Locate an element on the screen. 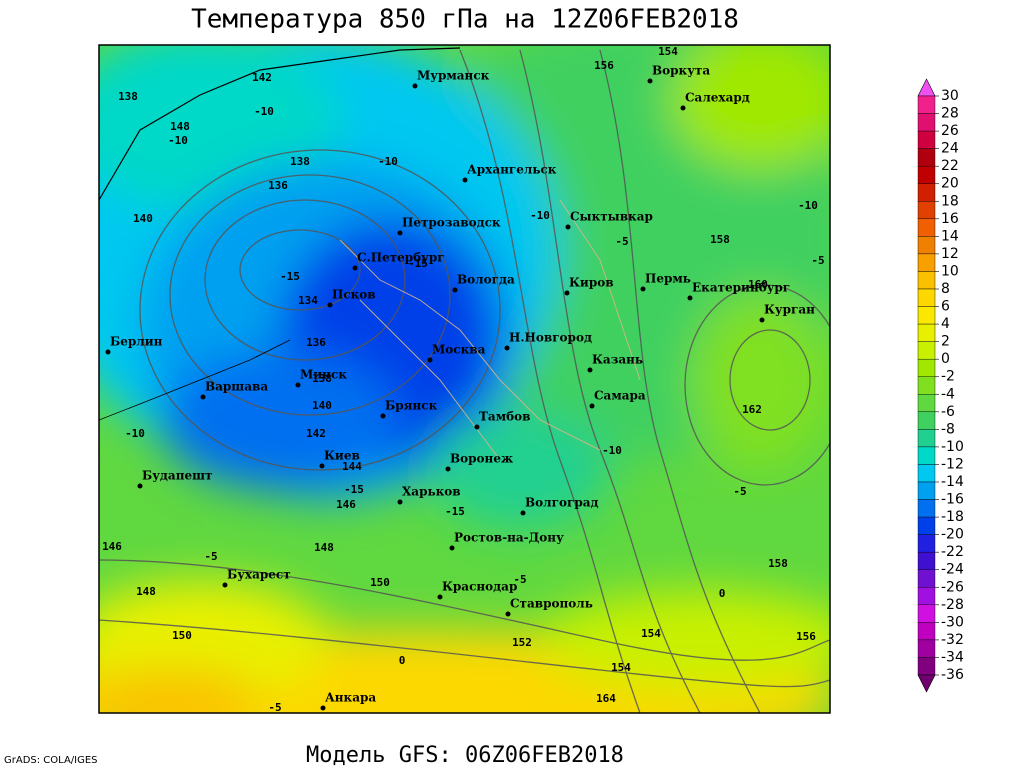  city-label: Бухарест is located at coordinates (259, 575).